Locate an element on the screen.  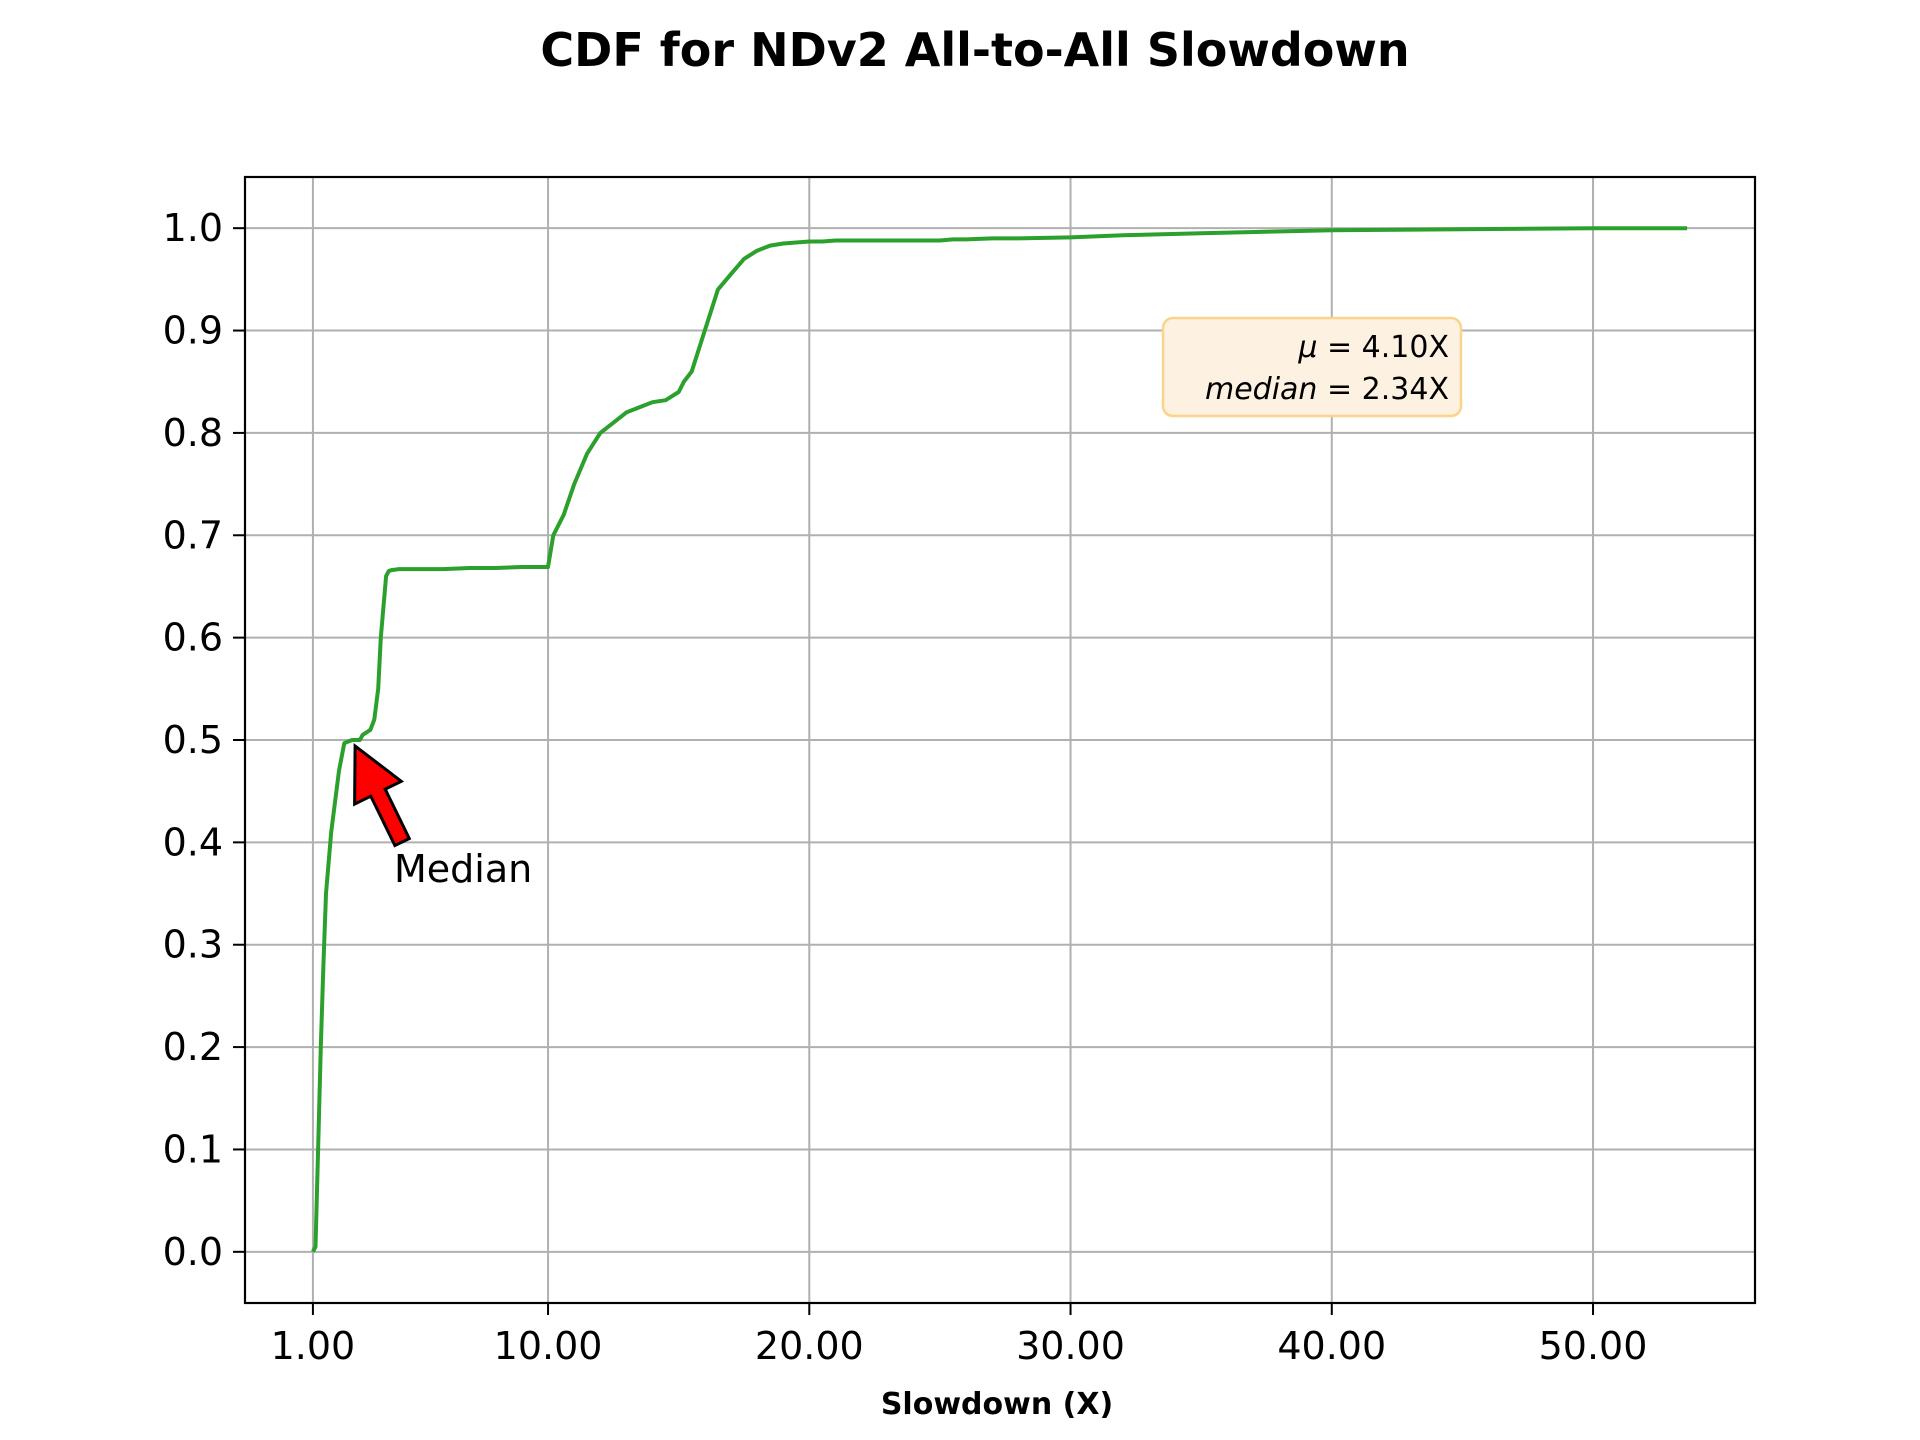
y-axis: 0.0 0.1 0.2 0.3 0.4 0.5 0.6 0.7 0.8 0.9 1.0 is located at coordinates (204, 740).